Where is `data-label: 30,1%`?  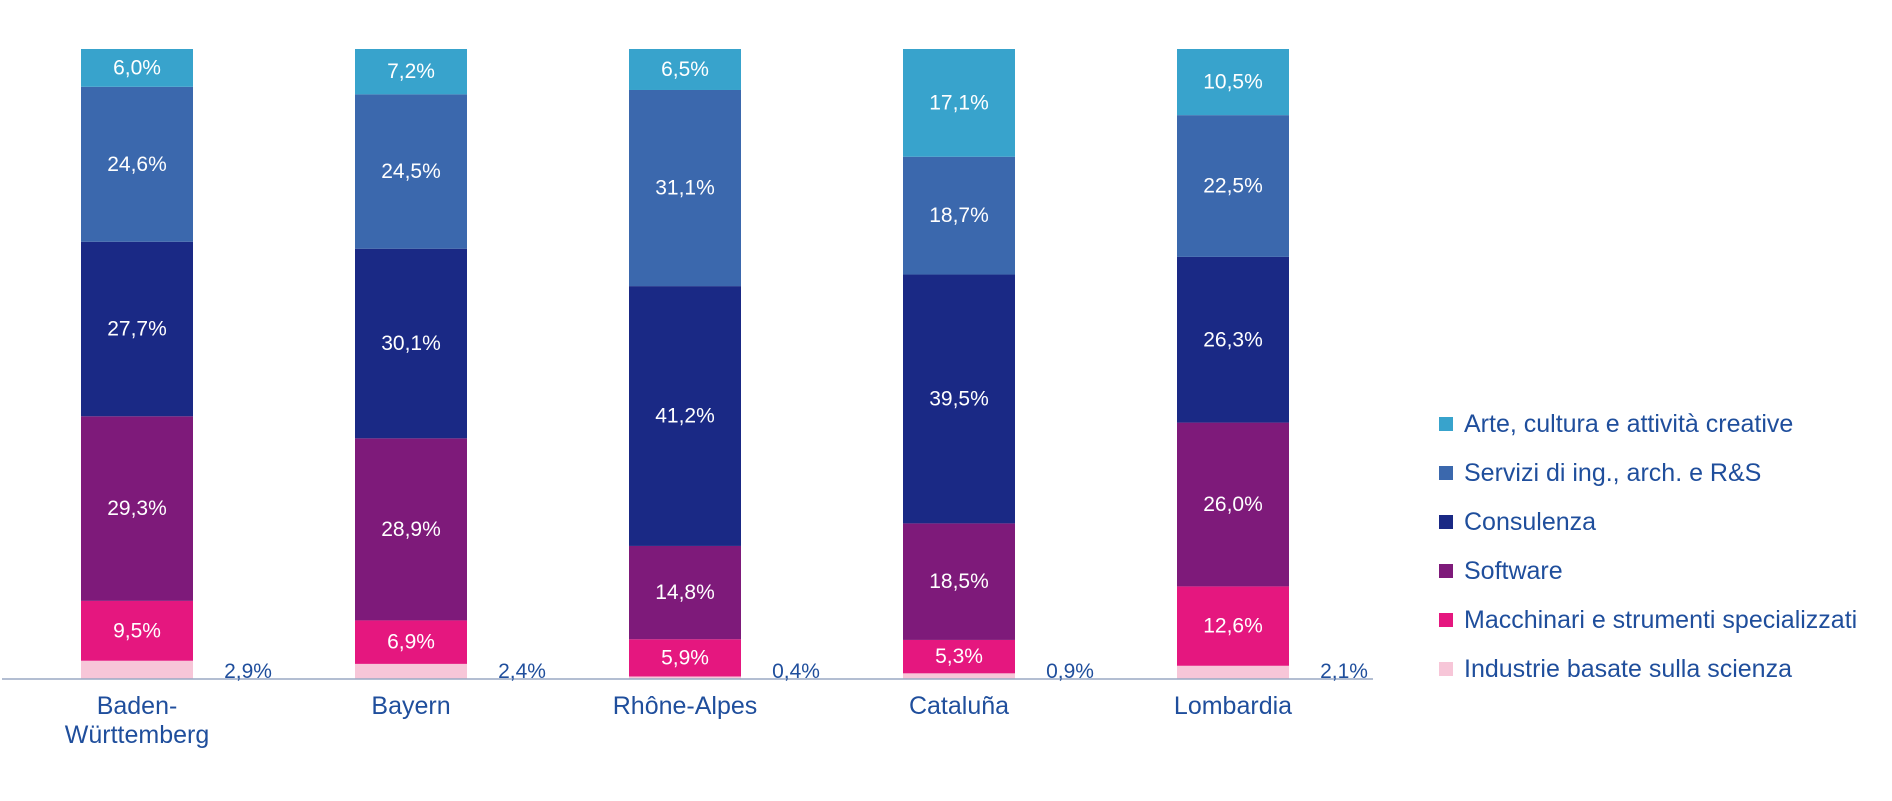 data-label: 30,1% is located at coordinates (411, 343).